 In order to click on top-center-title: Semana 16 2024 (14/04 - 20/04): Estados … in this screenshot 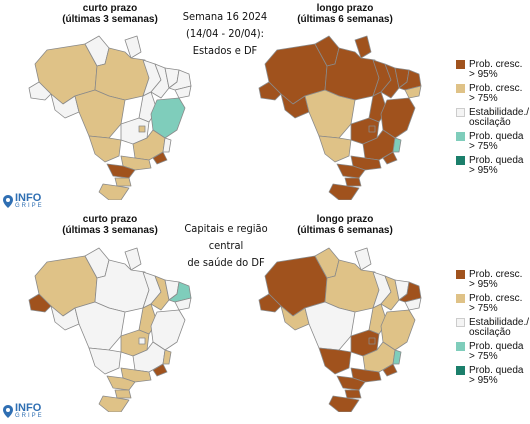, I will do `click(225, 33)`.